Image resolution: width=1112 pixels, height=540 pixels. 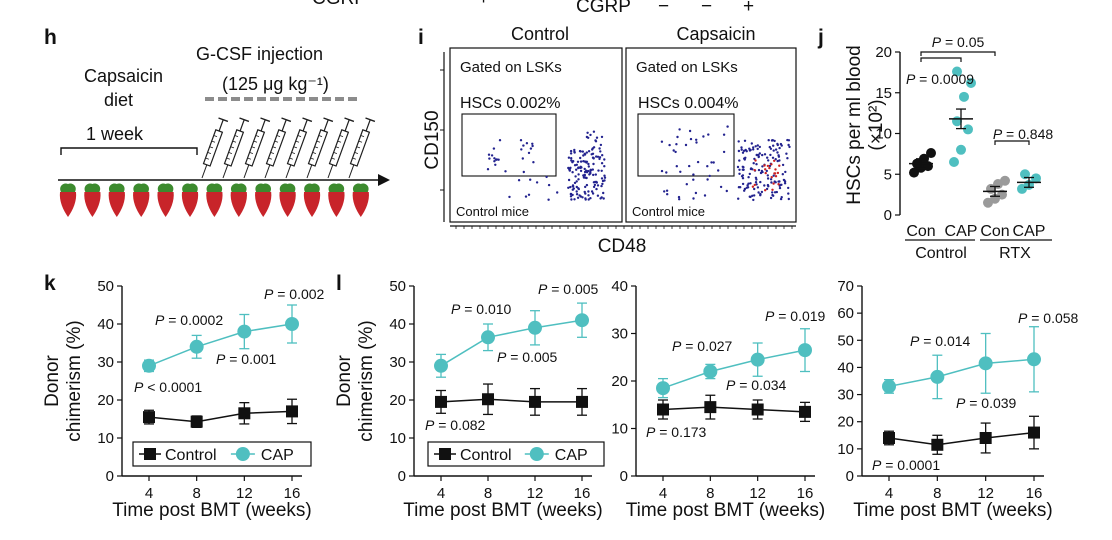 I want to click on j-category-label: CAP, so click(x=1029, y=231).